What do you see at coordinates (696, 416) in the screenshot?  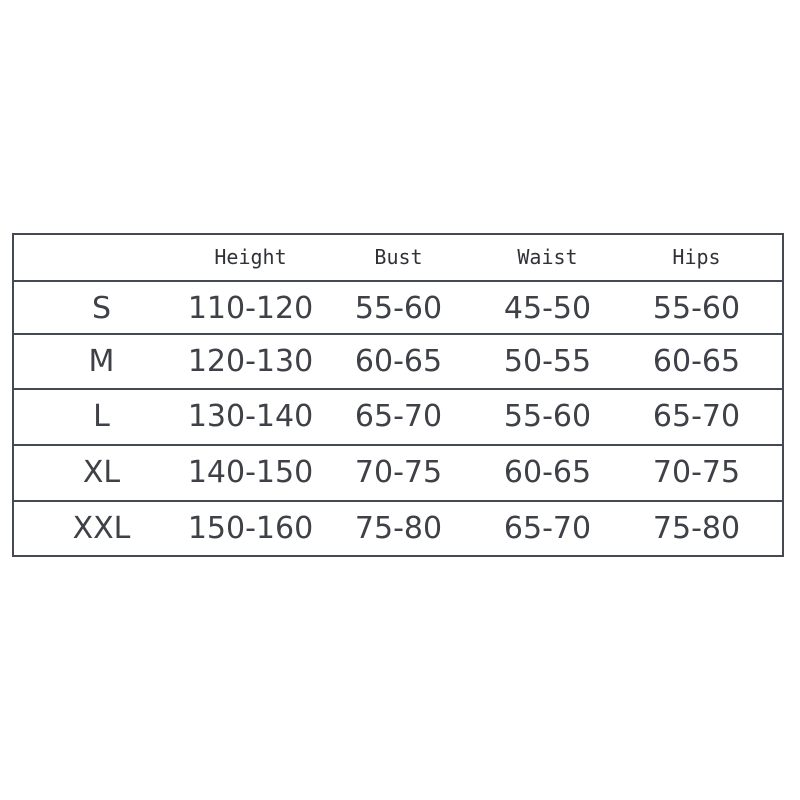 I see `cell-hips: 65-70` at bounding box center [696, 416].